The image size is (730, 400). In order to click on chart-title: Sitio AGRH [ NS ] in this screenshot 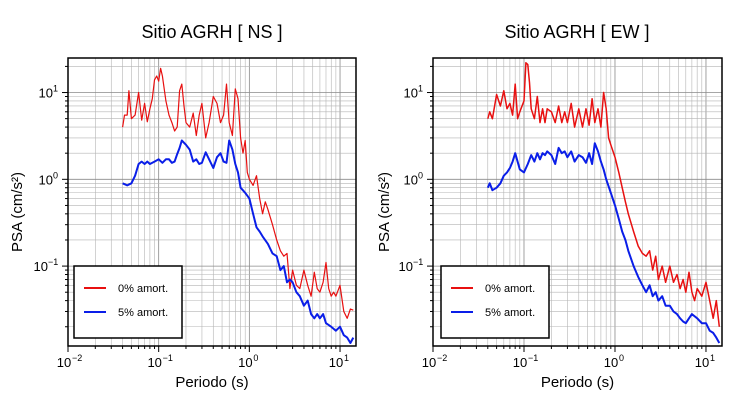, I will do `click(211, 32)`.